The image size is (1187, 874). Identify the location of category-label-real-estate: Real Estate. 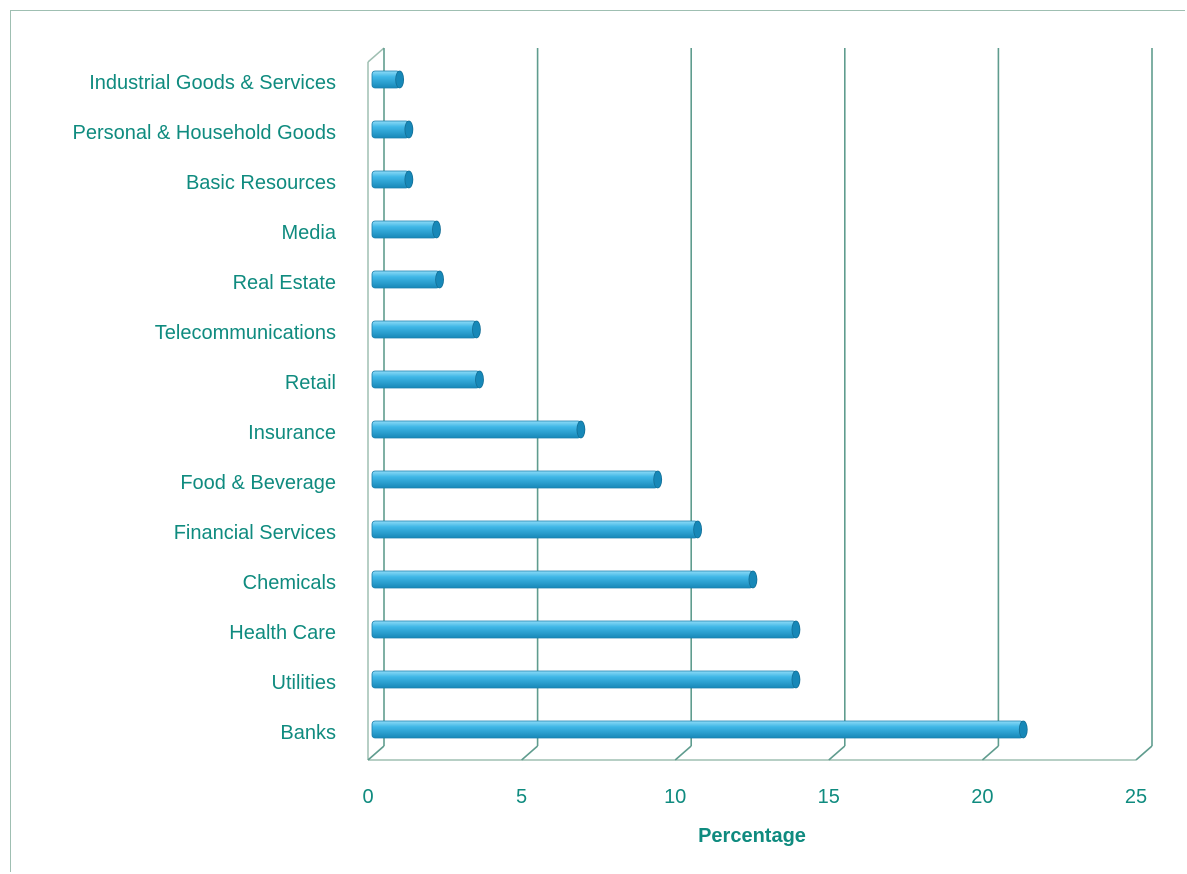
(284, 283).